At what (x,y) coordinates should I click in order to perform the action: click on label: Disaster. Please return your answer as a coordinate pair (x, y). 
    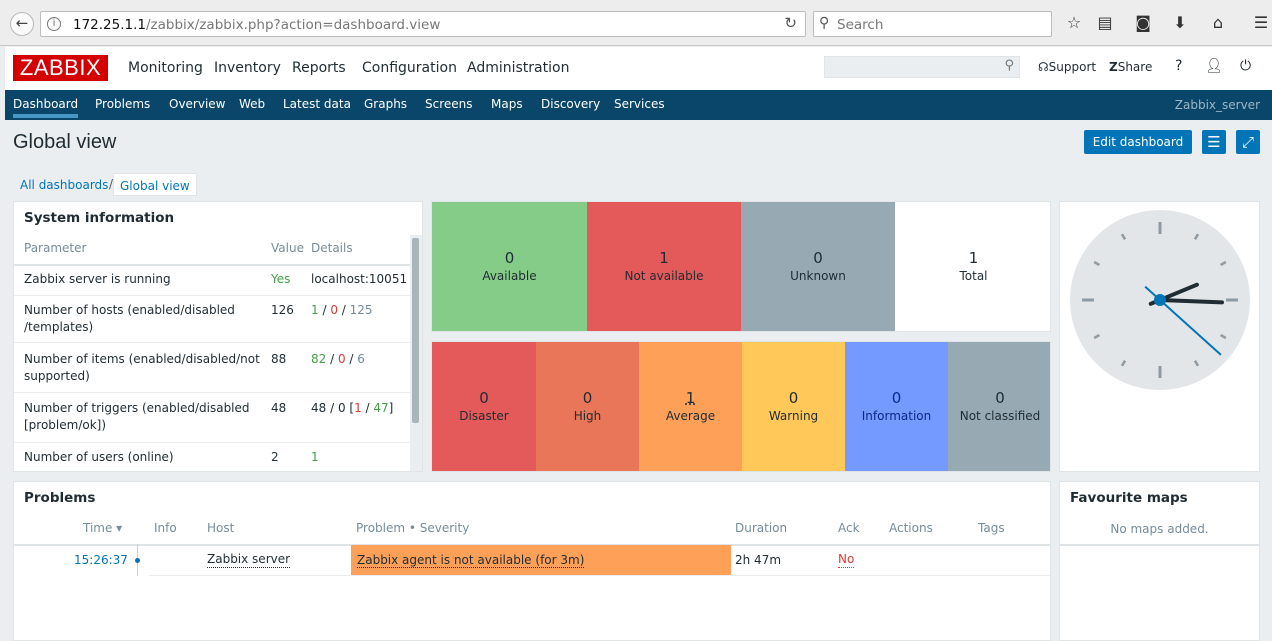
    Looking at the image, I should click on (484, 416).